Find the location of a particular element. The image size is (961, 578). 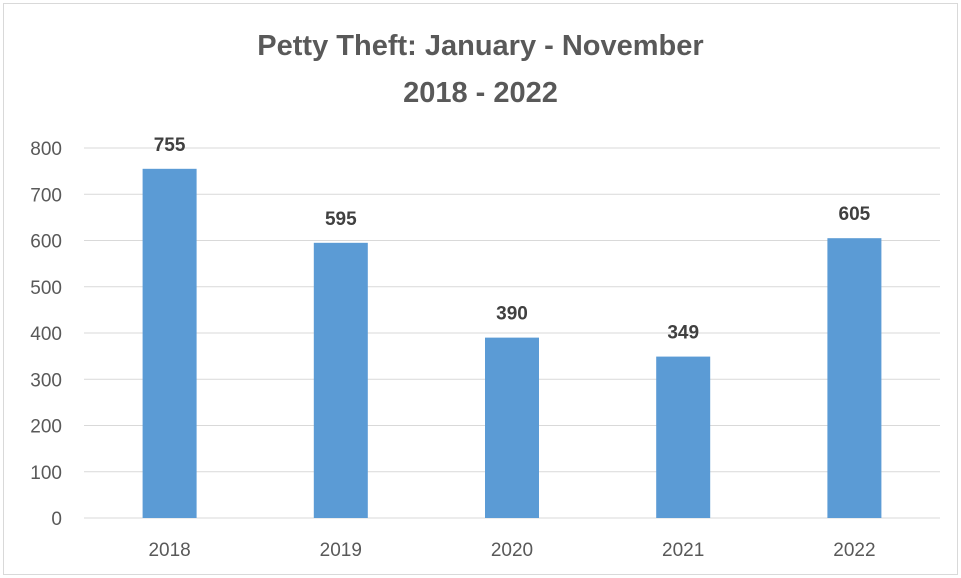

data-label-2020: 390 is located at coordinates (512, 314).